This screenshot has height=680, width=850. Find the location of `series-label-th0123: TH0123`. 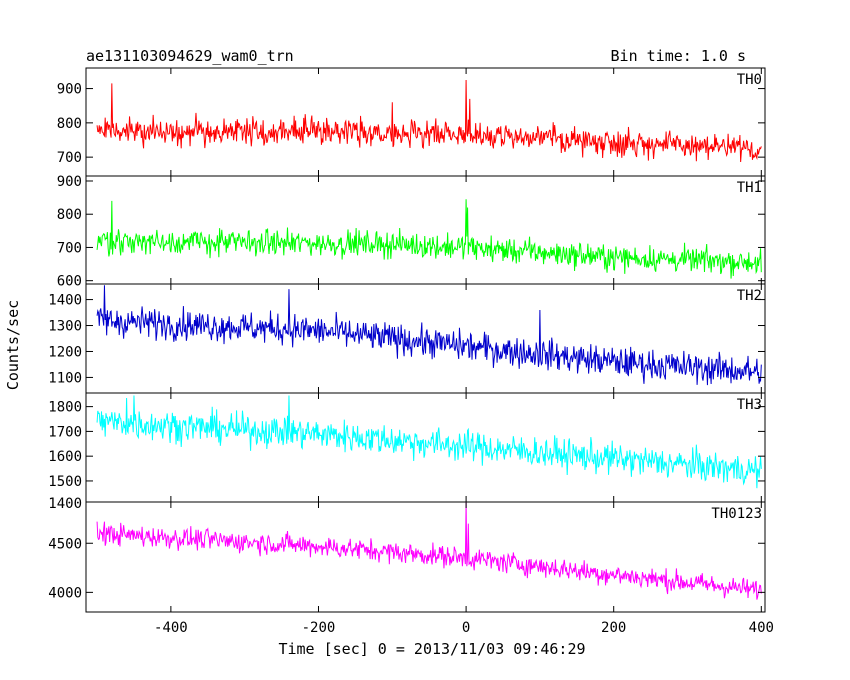

series-label-th0123: TH0123 is located at coordinates (736, 514).